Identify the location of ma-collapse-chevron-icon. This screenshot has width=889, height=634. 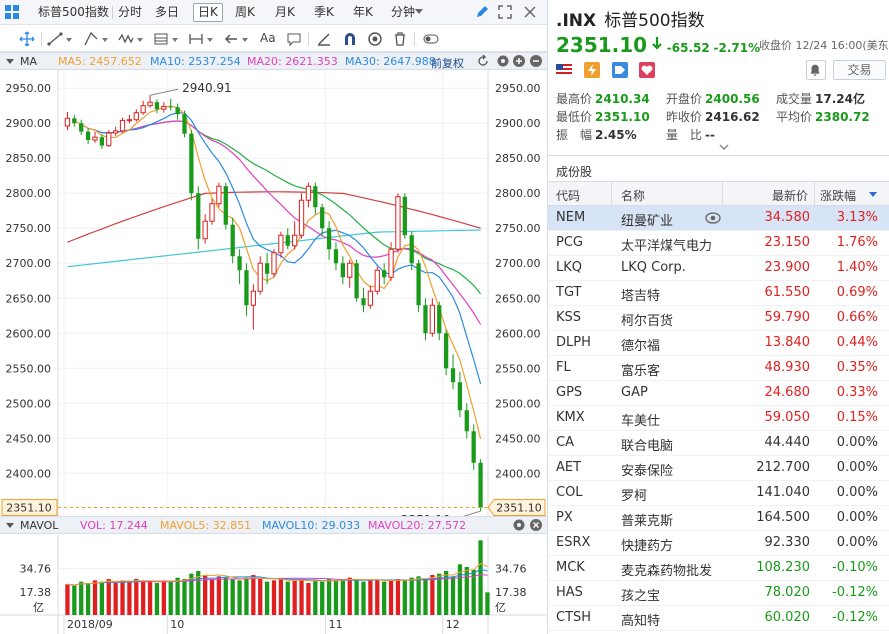
(10, 61).